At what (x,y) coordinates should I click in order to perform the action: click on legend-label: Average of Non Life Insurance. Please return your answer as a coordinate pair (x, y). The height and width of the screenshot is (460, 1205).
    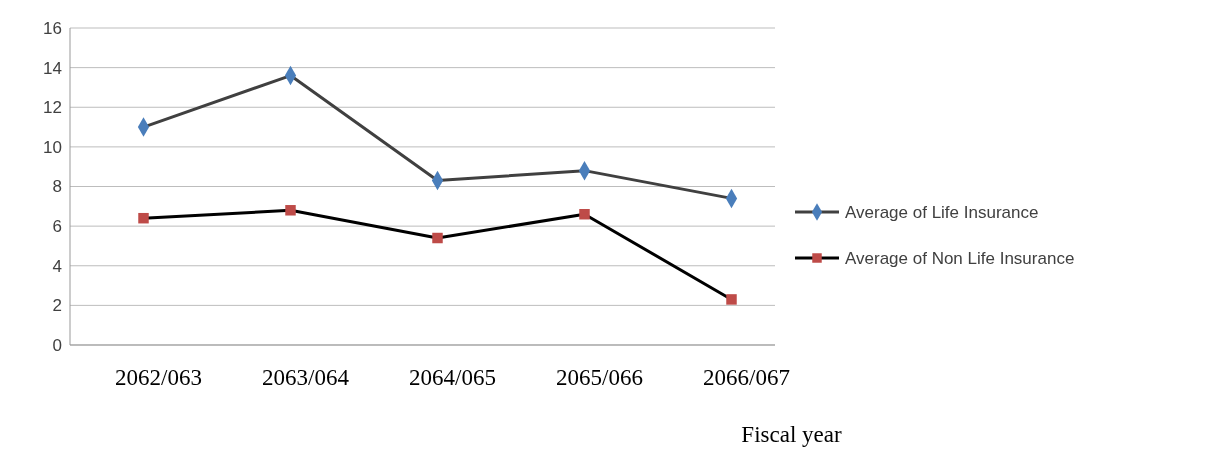
    Looking at the image, I should click on (960, 258).